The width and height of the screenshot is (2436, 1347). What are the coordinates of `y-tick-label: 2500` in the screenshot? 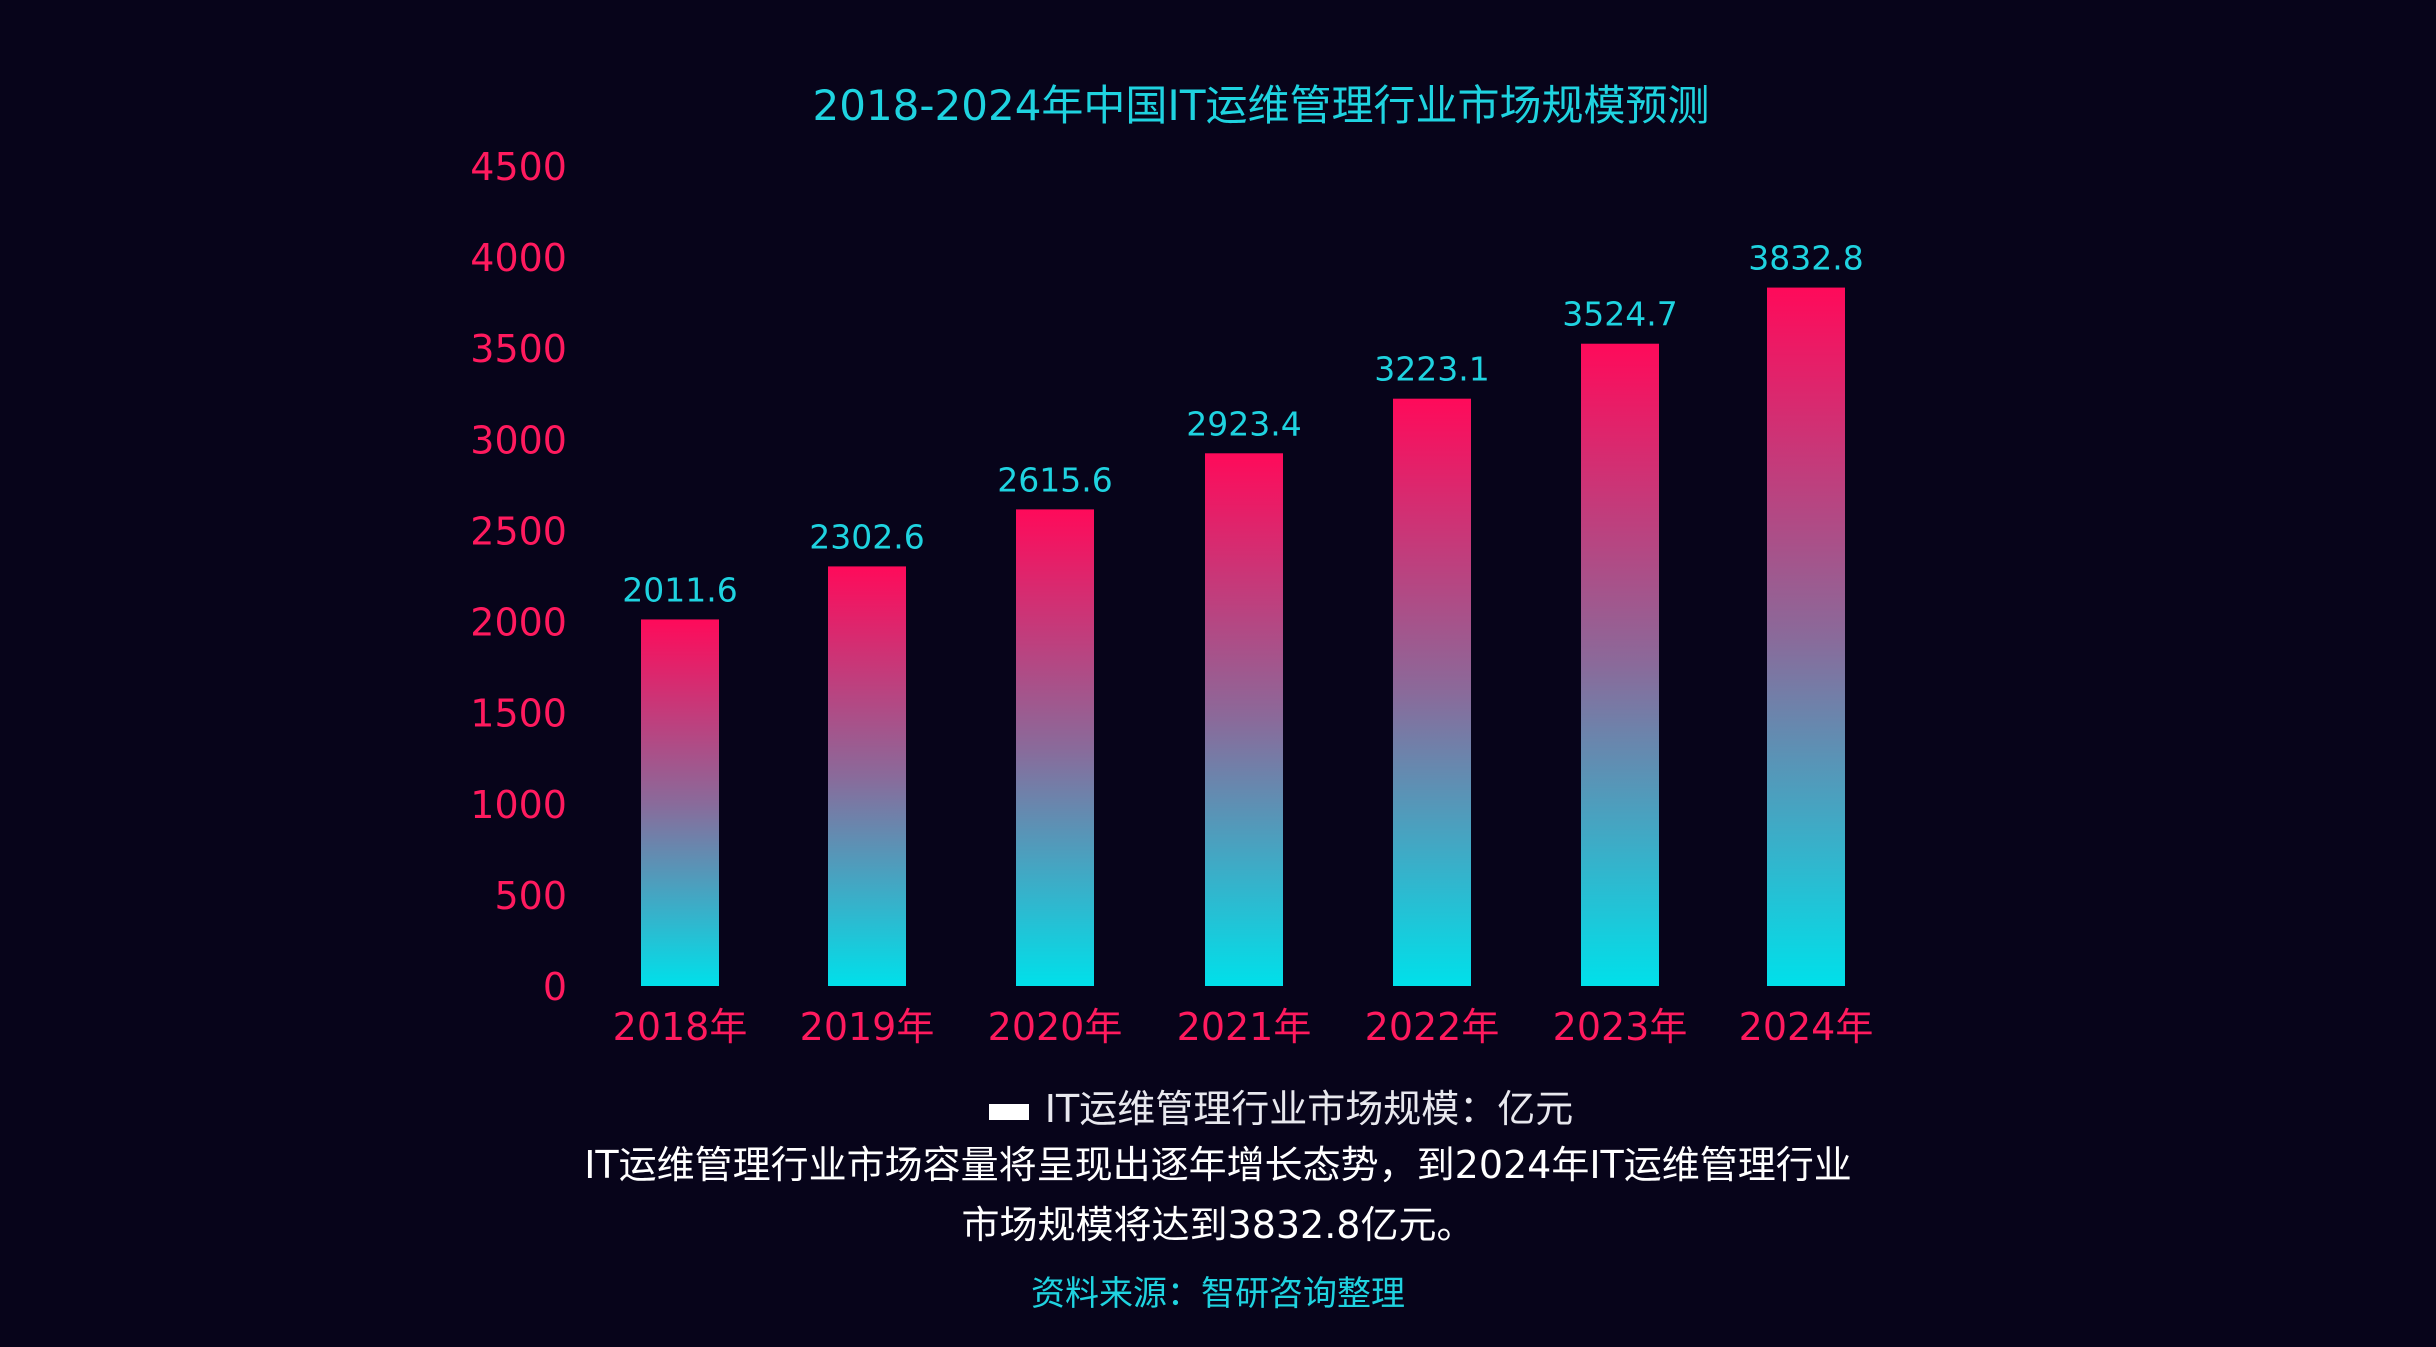 It's located at (518, 531).